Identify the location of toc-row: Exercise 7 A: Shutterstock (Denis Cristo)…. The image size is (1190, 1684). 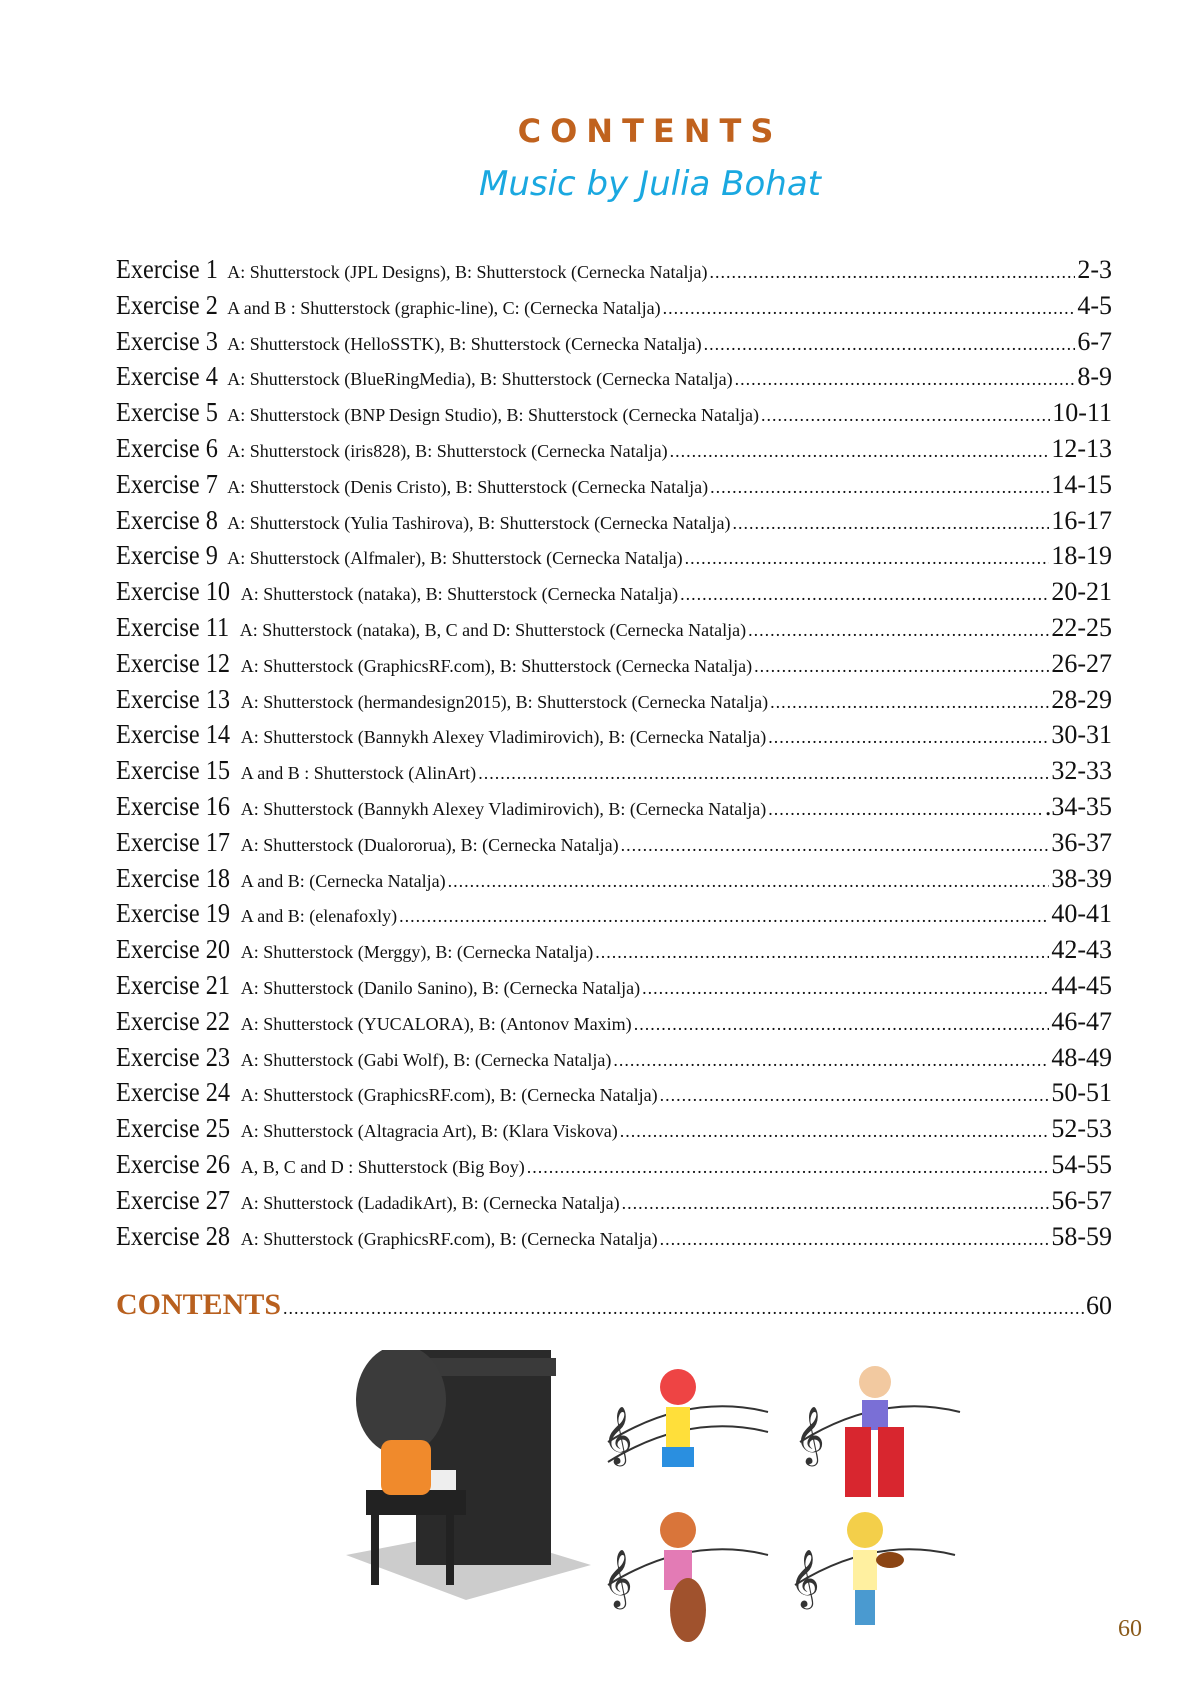
(614, 487).